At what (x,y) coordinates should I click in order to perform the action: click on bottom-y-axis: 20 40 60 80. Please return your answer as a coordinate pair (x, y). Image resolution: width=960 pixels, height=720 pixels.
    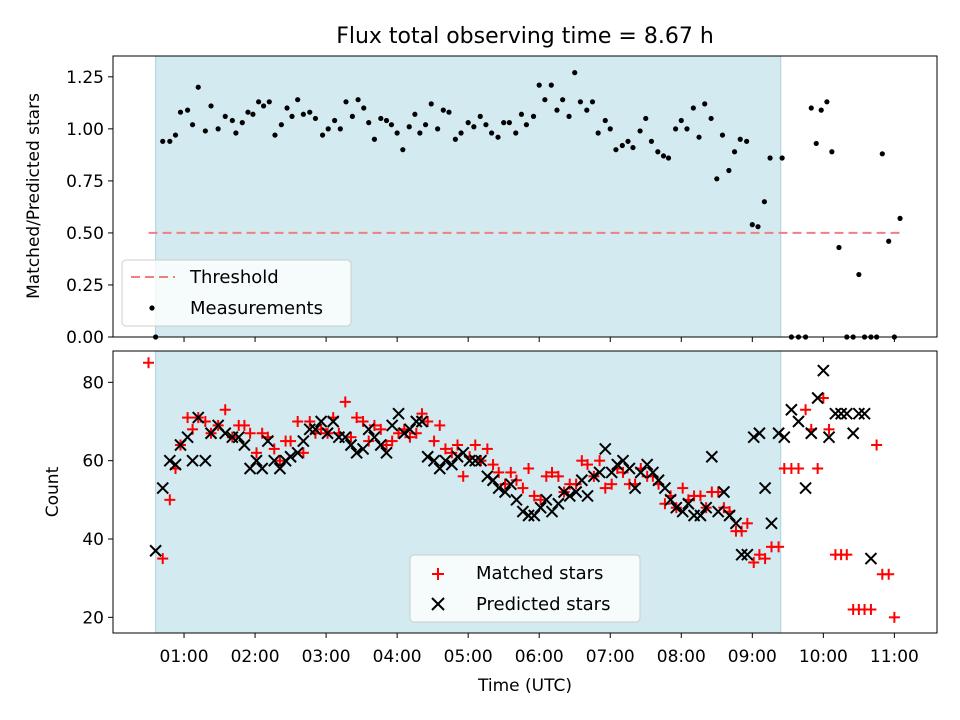
    Looking at the image, I should click on (97, 500).